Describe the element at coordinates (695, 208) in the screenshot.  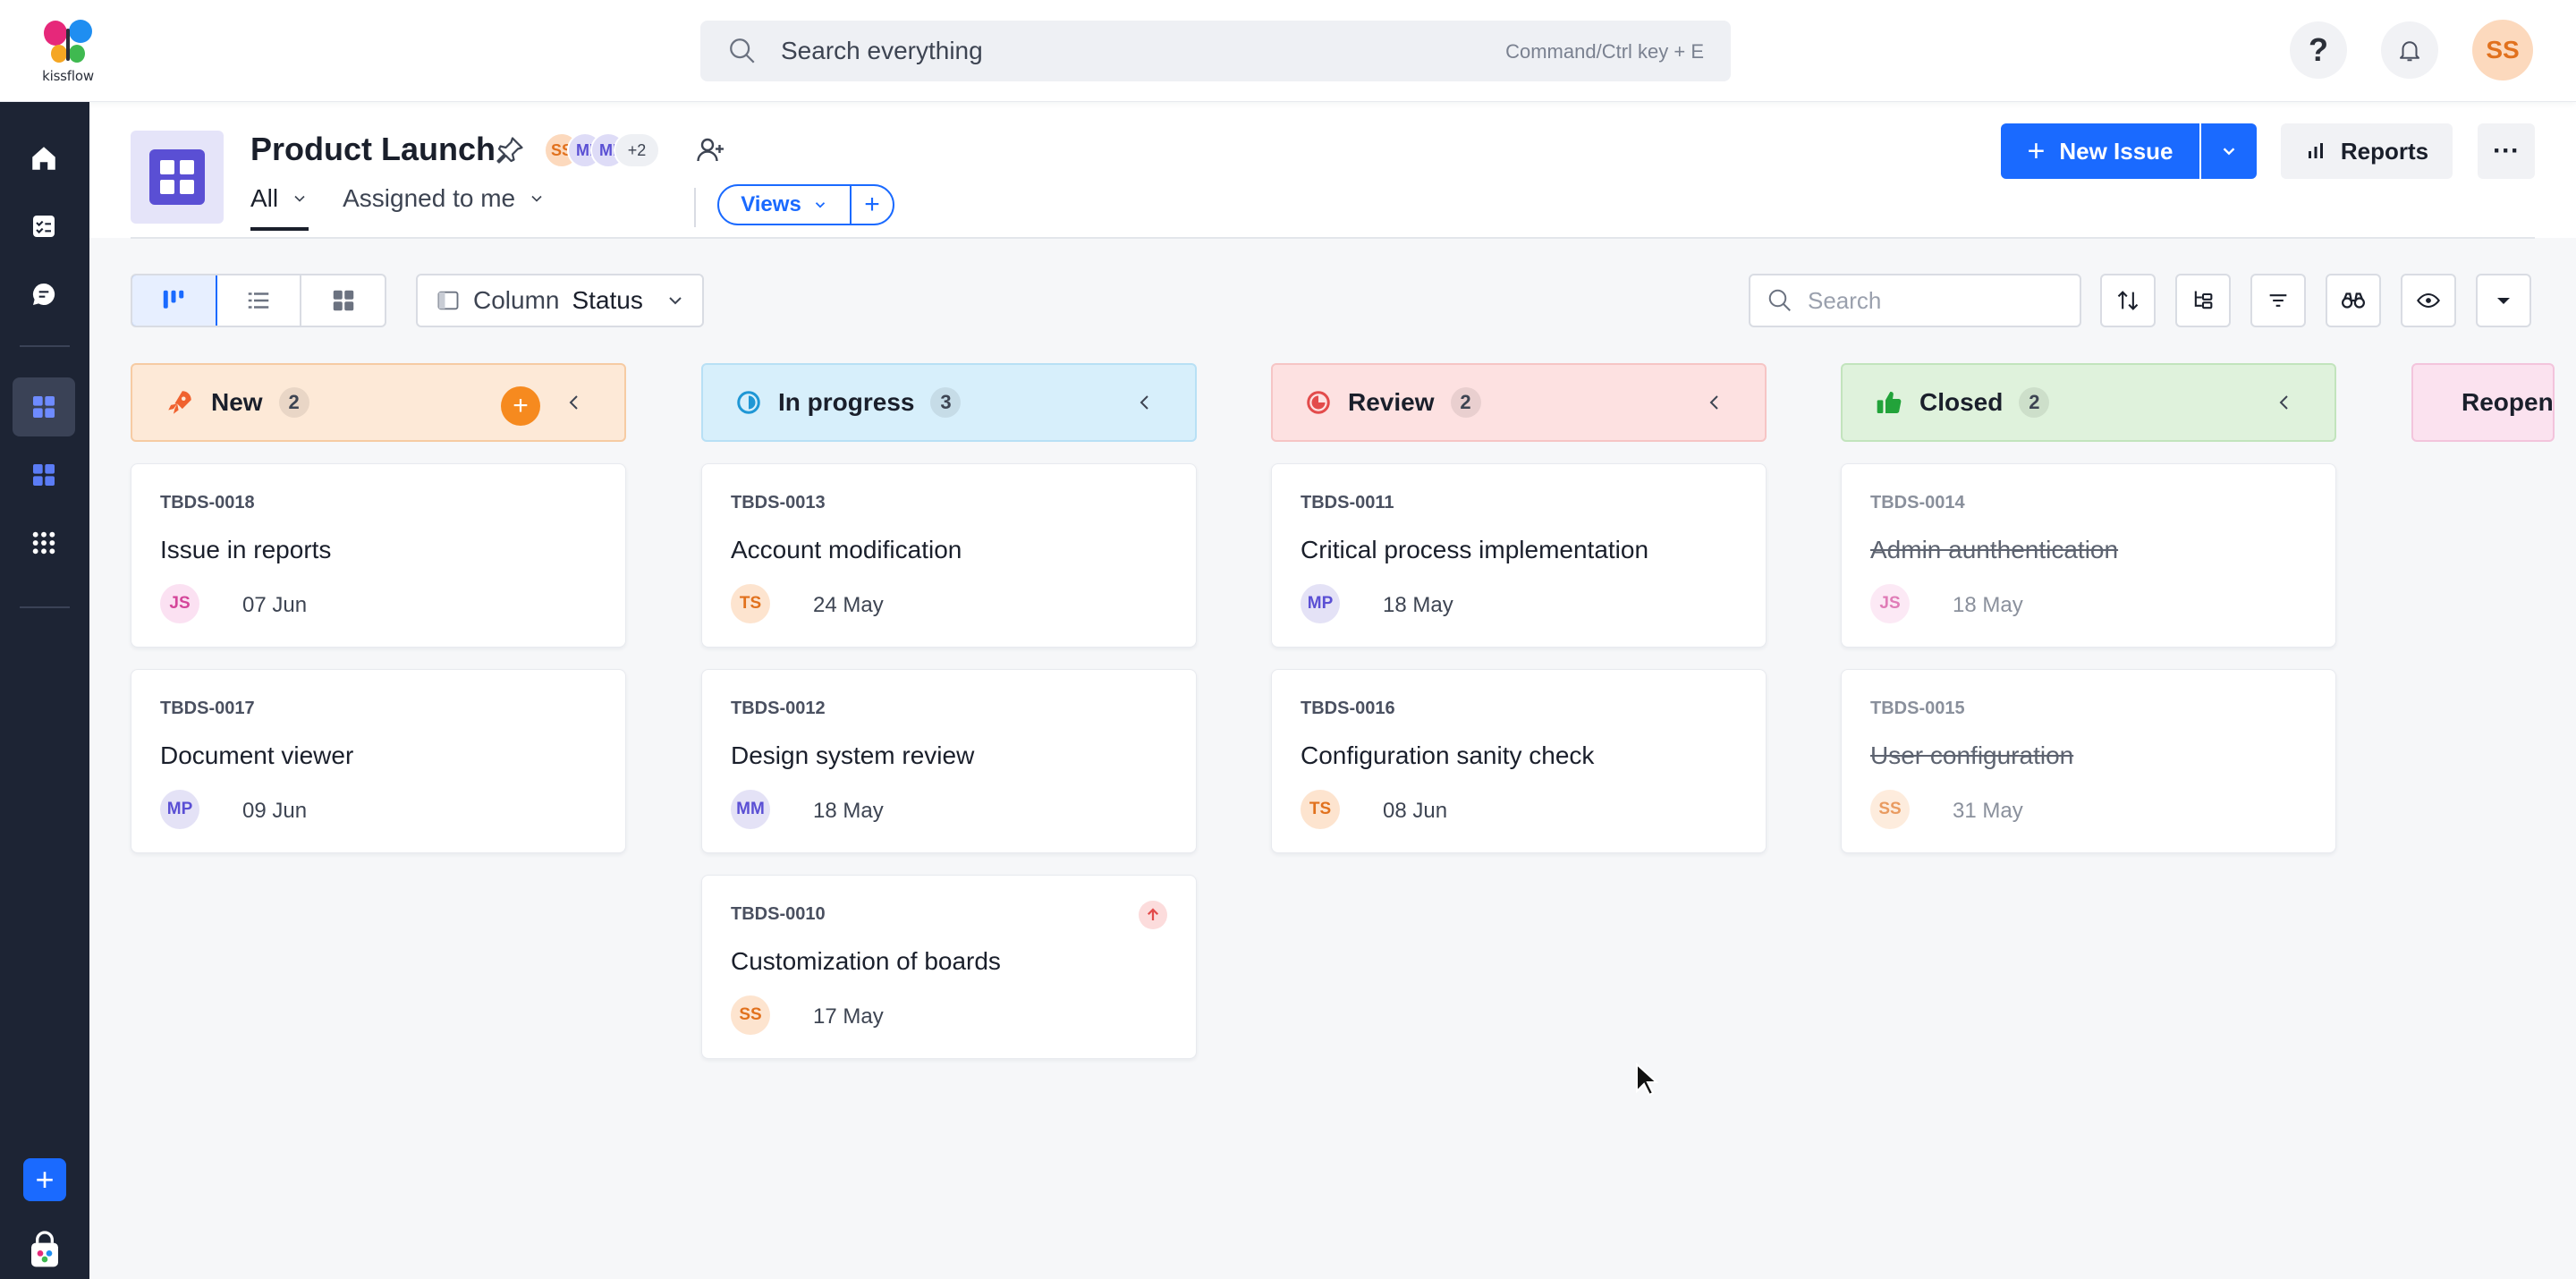
I see `tabs-divider` at that location.